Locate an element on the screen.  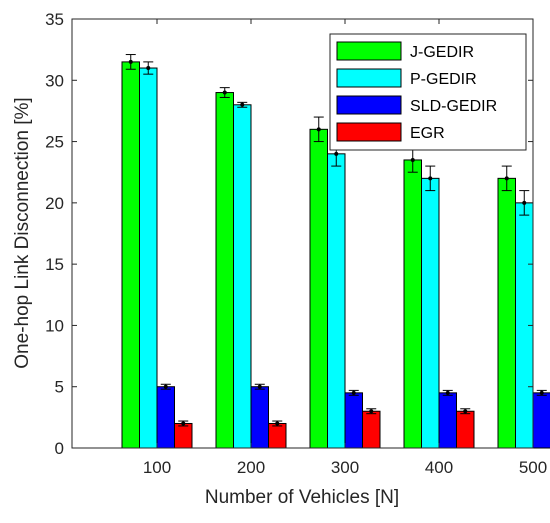
y-tick-label: 5 is located at coordinates (59, 387).